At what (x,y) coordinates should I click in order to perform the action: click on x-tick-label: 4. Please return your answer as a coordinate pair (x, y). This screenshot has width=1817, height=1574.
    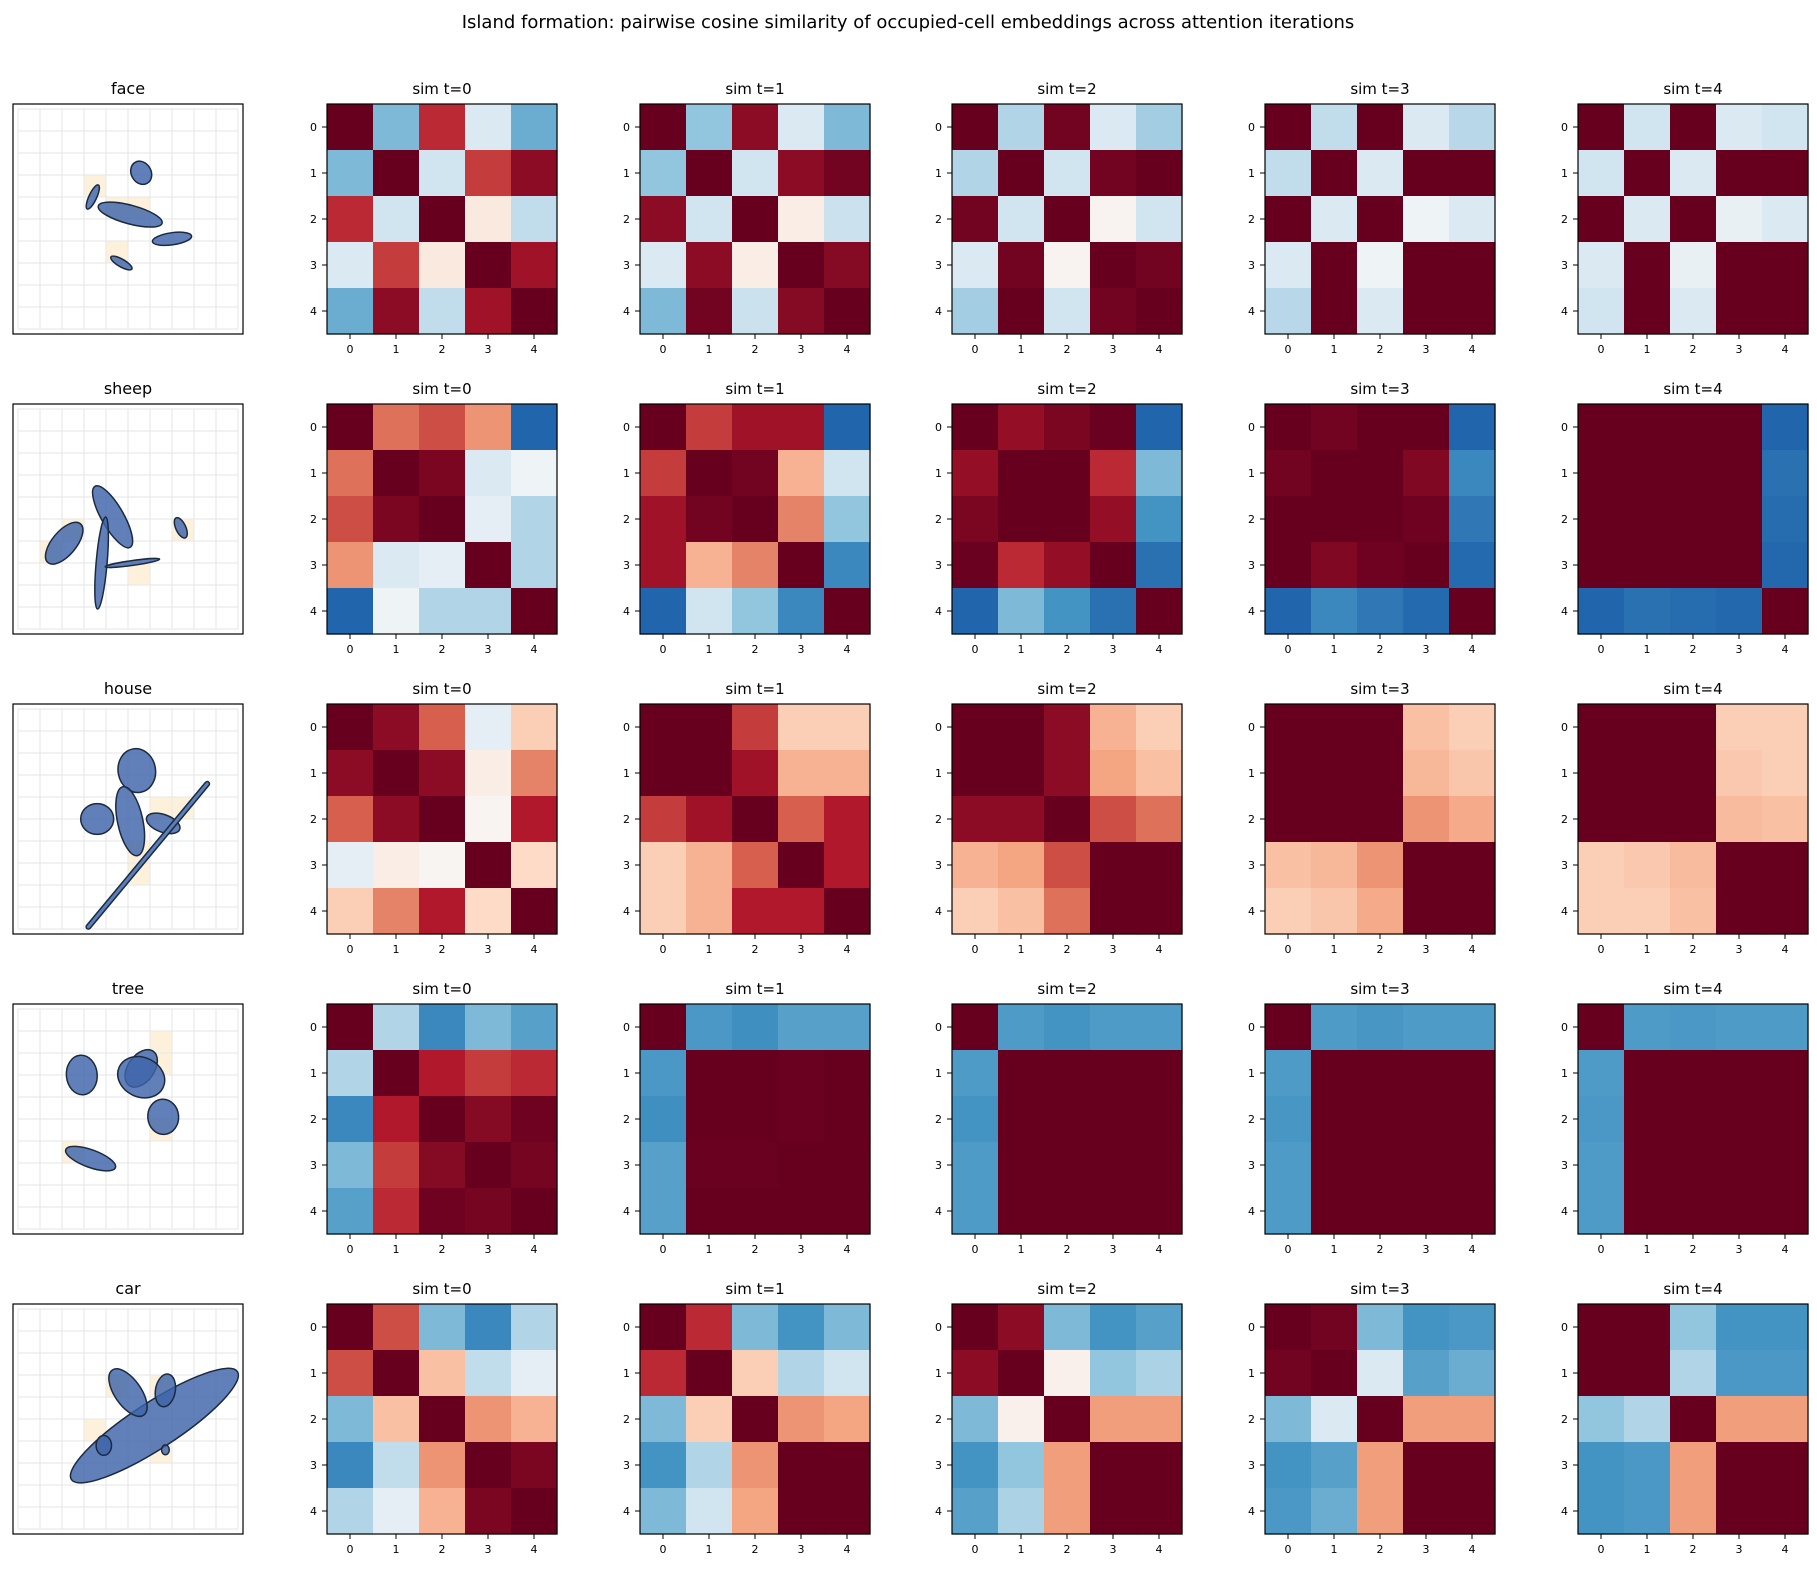
    Looking at the image, I should click on (847, 349).